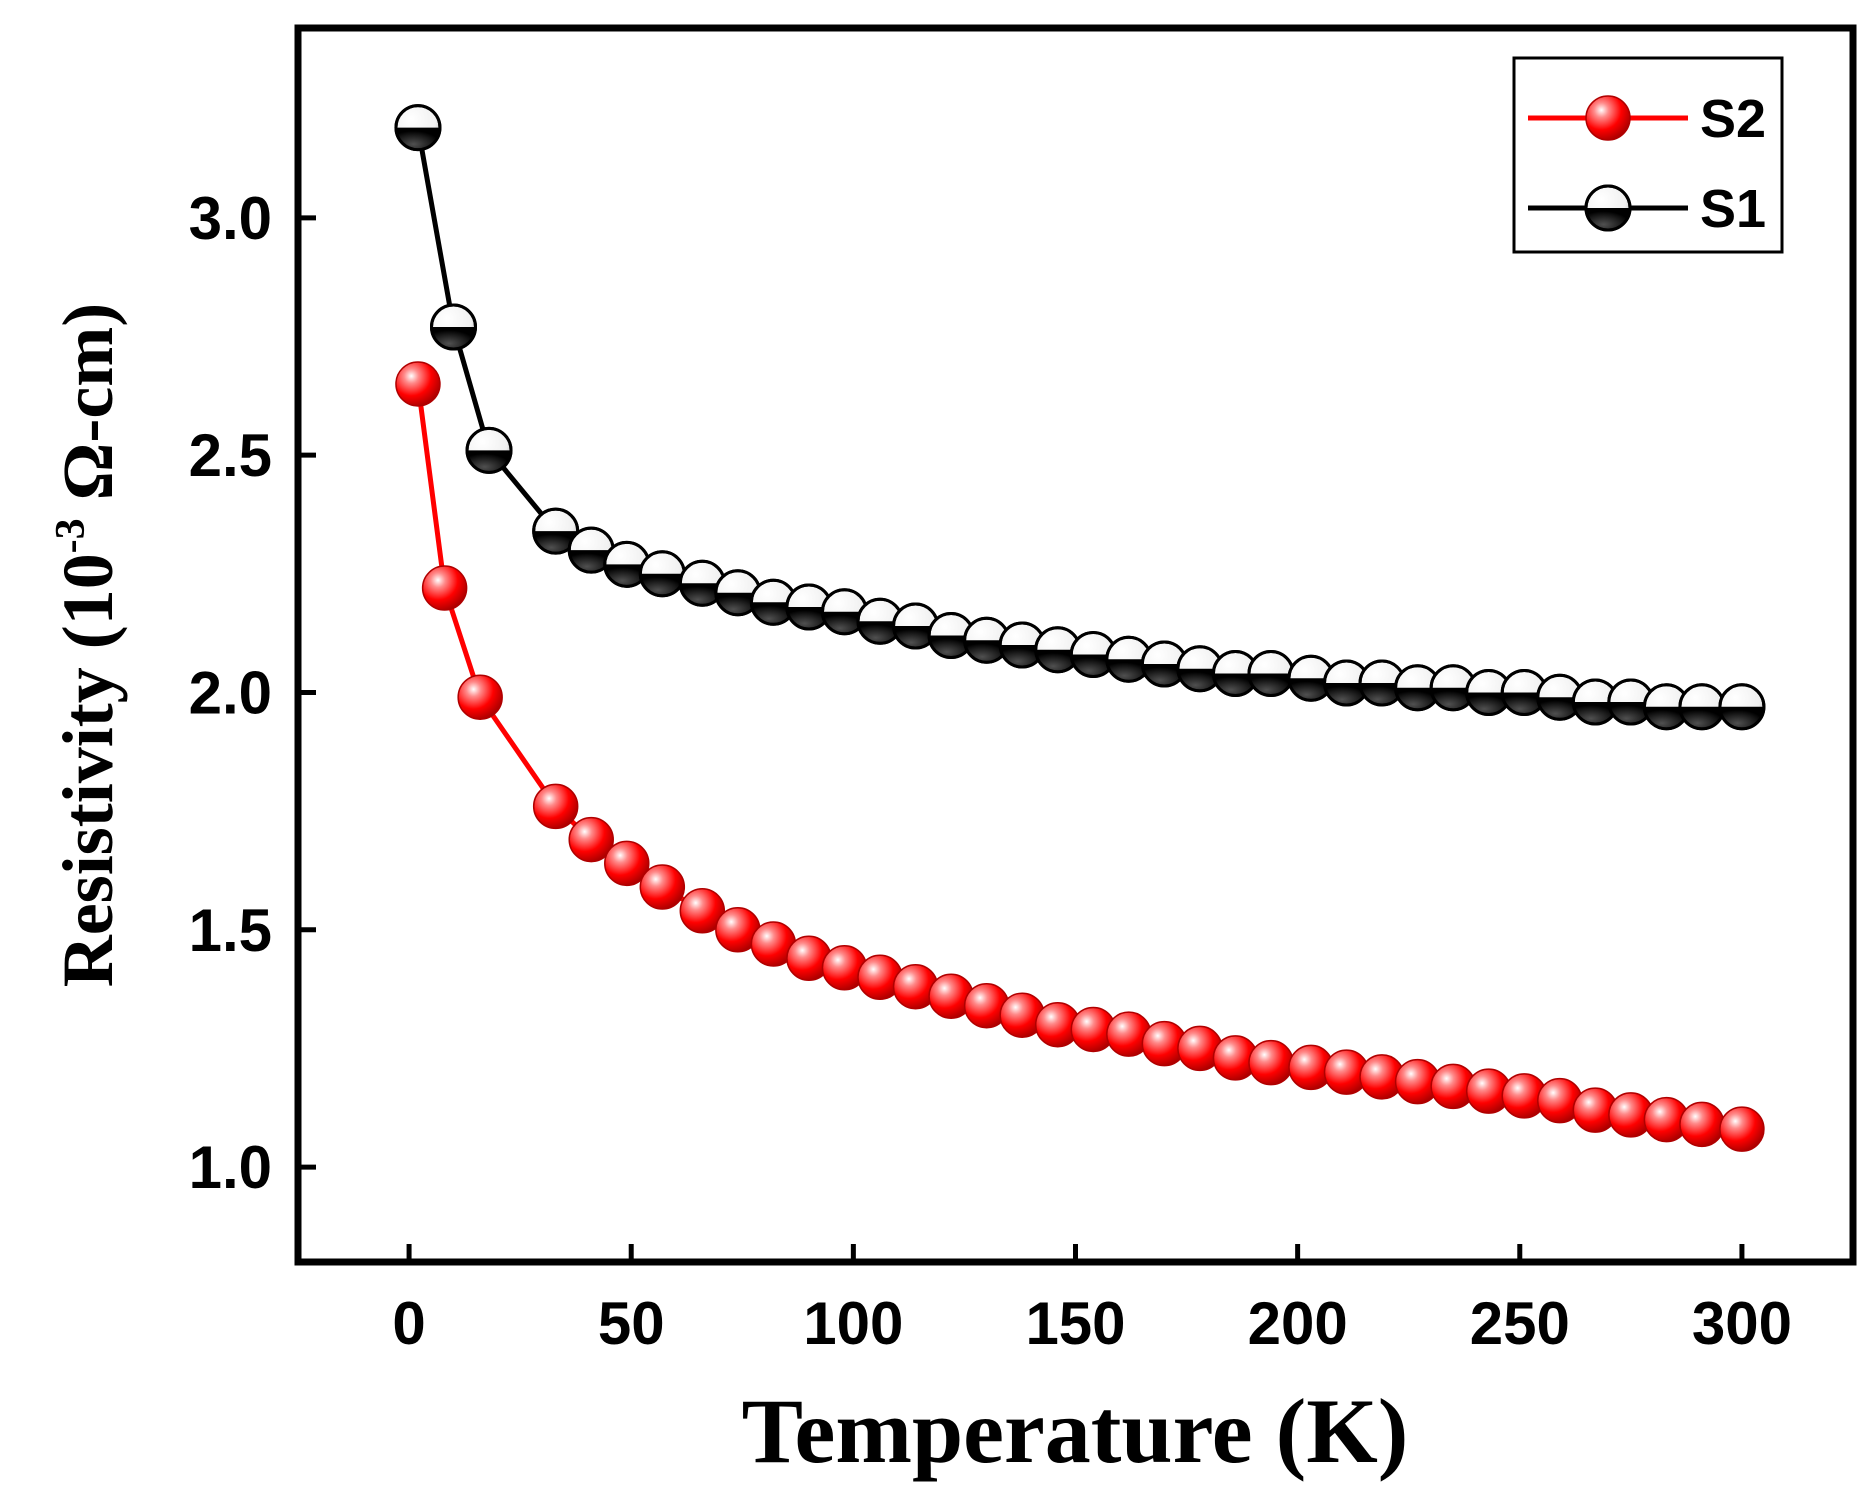 The width and height of the screenshot is (1875, 1493). Describe the element at coordinates (1075, 1323) in the screenshot. I see `x-tick-label-3: 150` at that location.